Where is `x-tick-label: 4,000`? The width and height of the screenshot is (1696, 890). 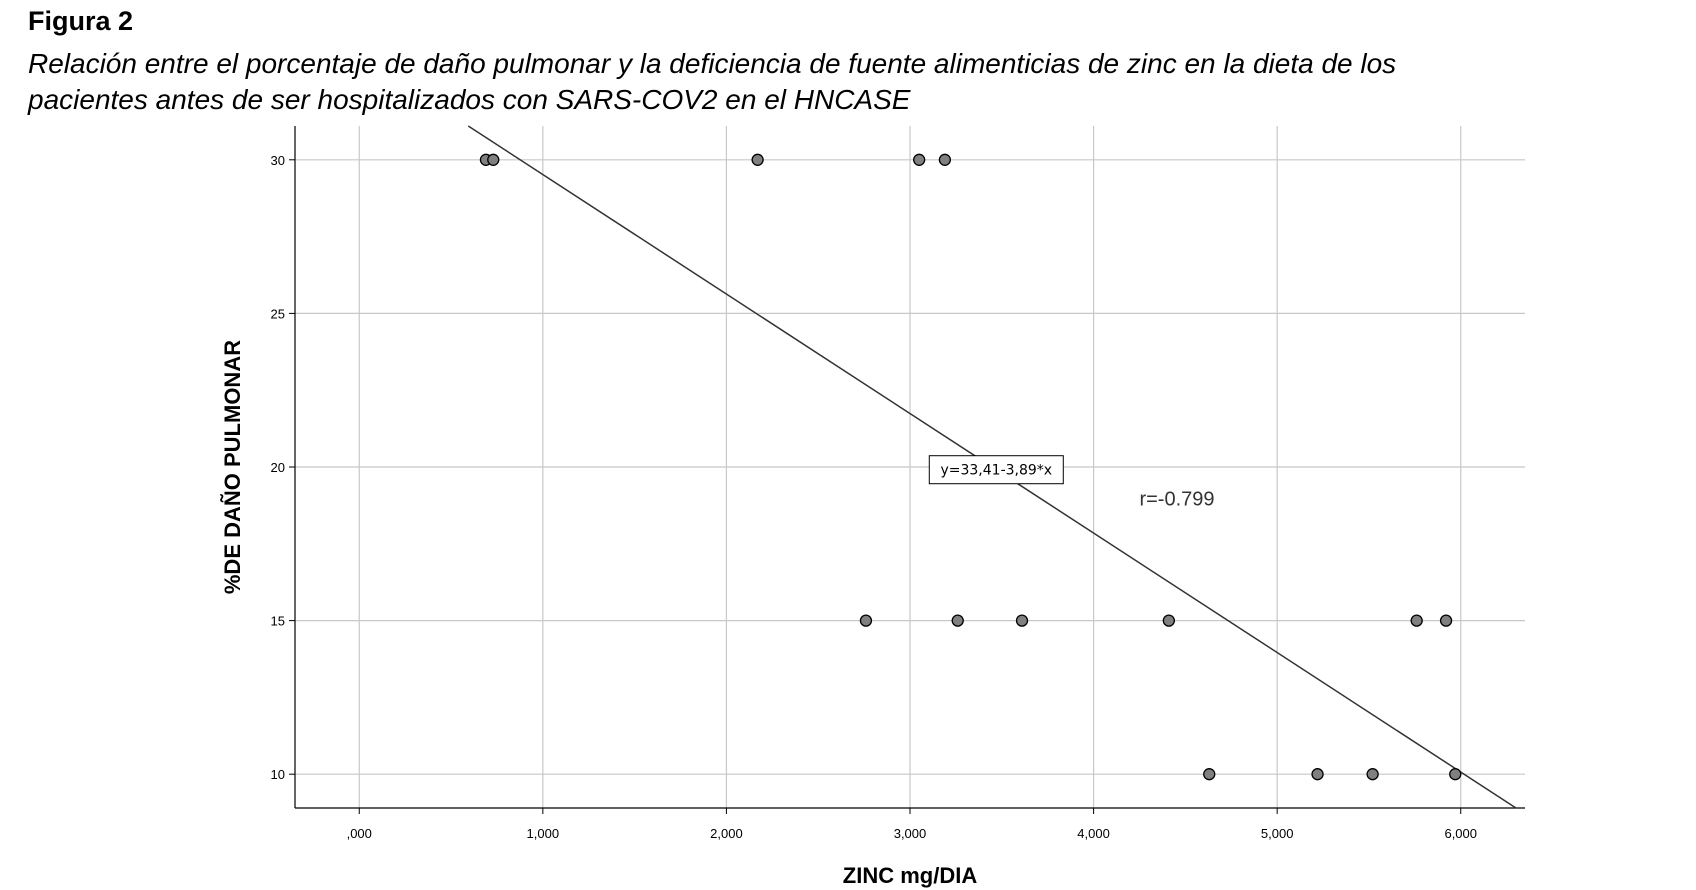 x-tick-label: 4,000 is located at coordinates (1093, 833).